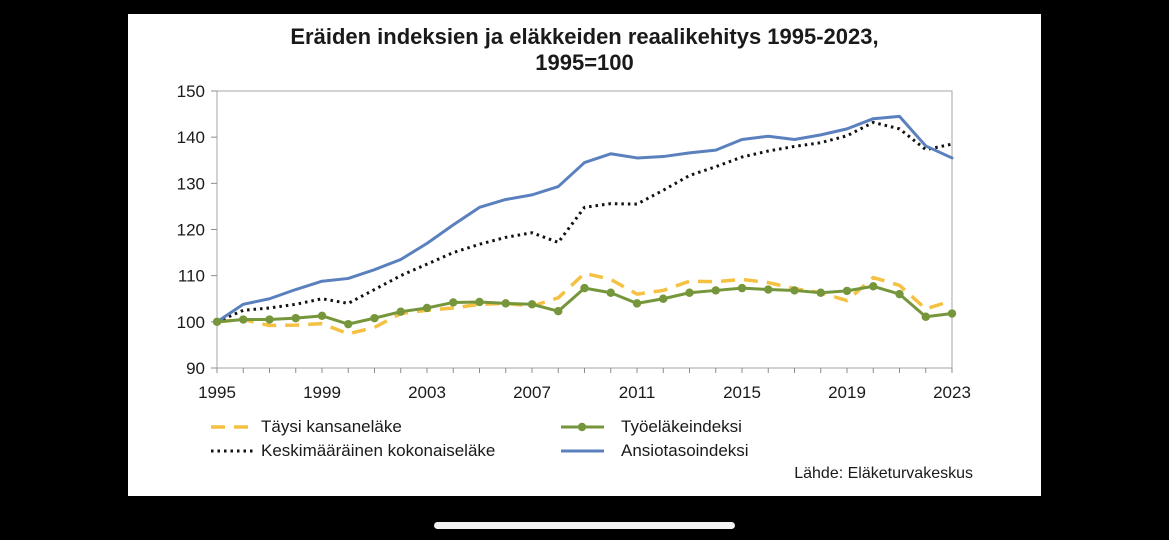  What do you see at coordinates (685, 450) in the screenshot?
I see `legend-label-ansiotasoindeksi: Ansiotasoindeksi` at bounding box center [685, 450].